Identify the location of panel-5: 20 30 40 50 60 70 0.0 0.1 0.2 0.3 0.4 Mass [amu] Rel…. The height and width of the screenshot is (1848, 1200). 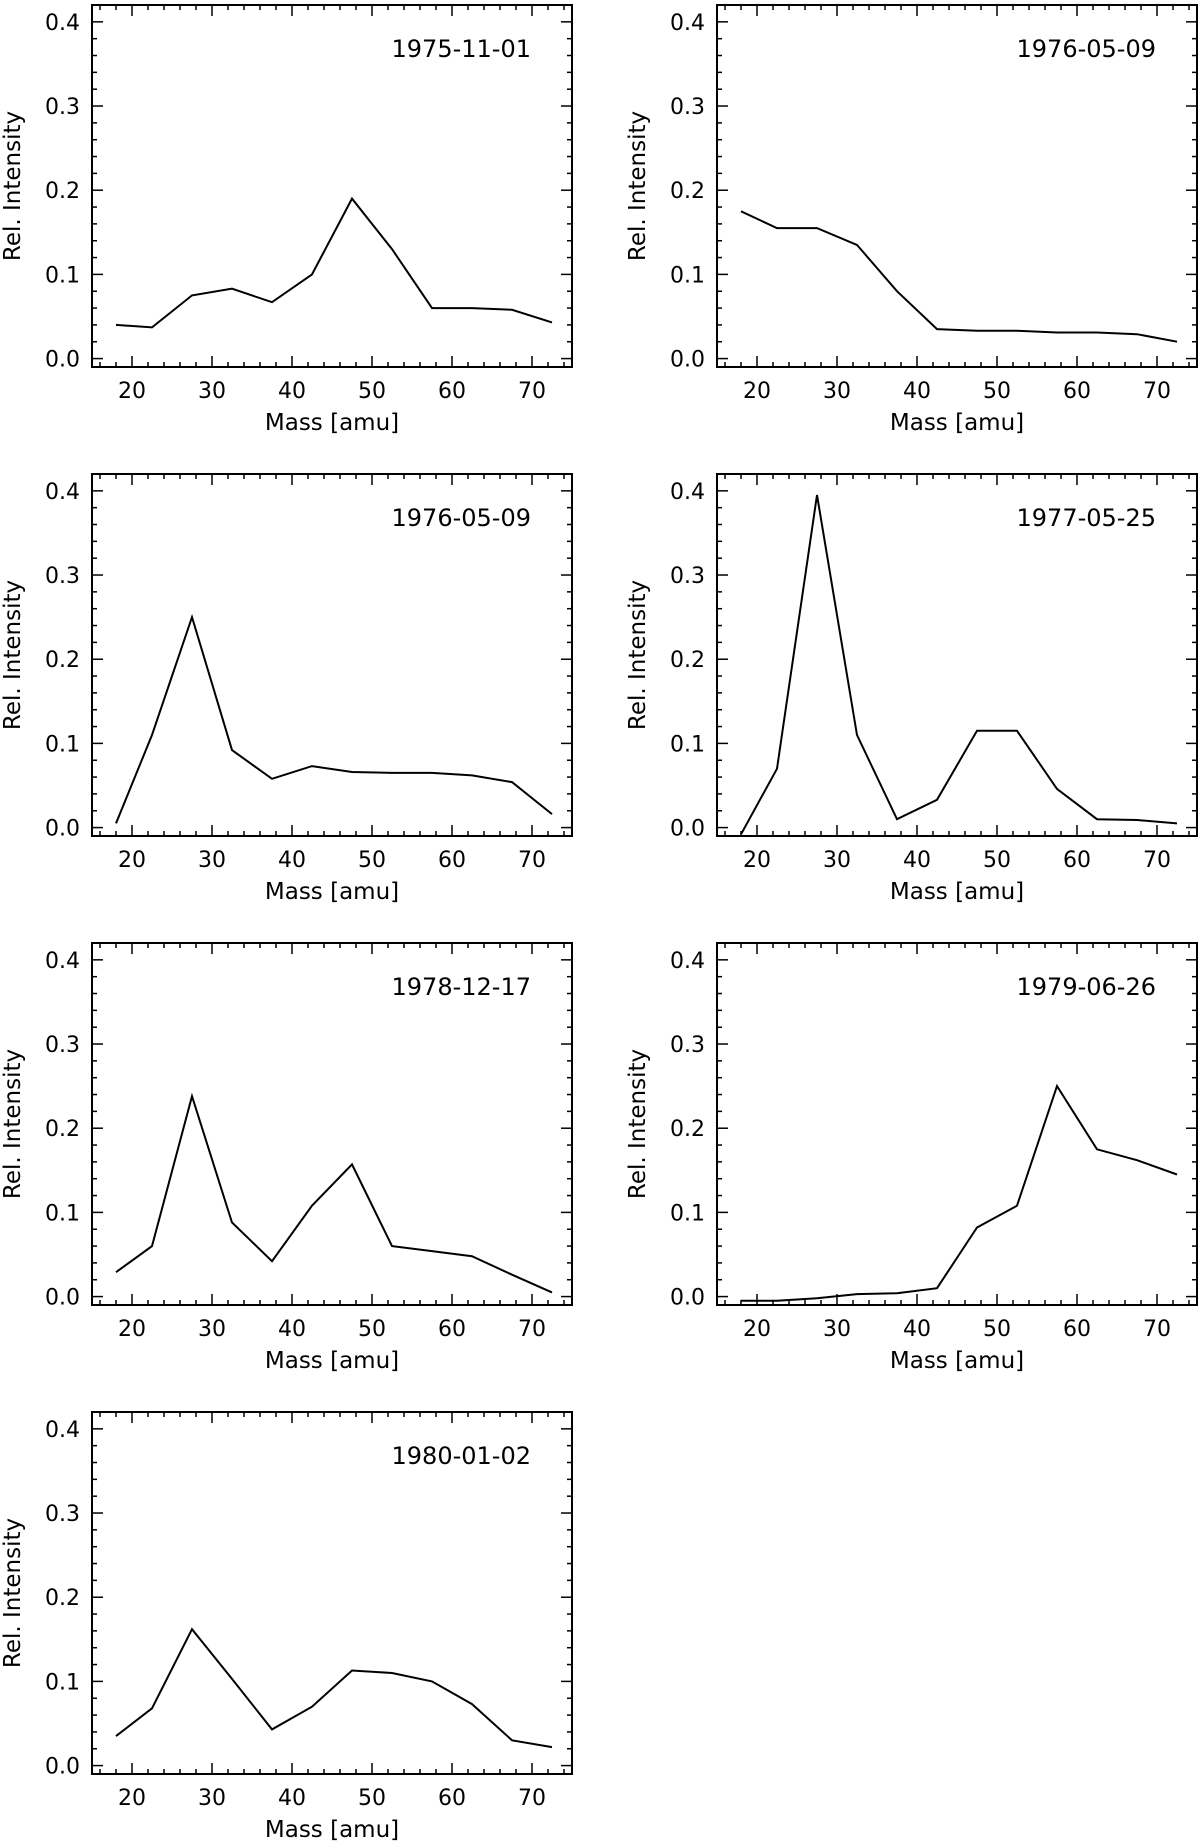
(286, 1158).